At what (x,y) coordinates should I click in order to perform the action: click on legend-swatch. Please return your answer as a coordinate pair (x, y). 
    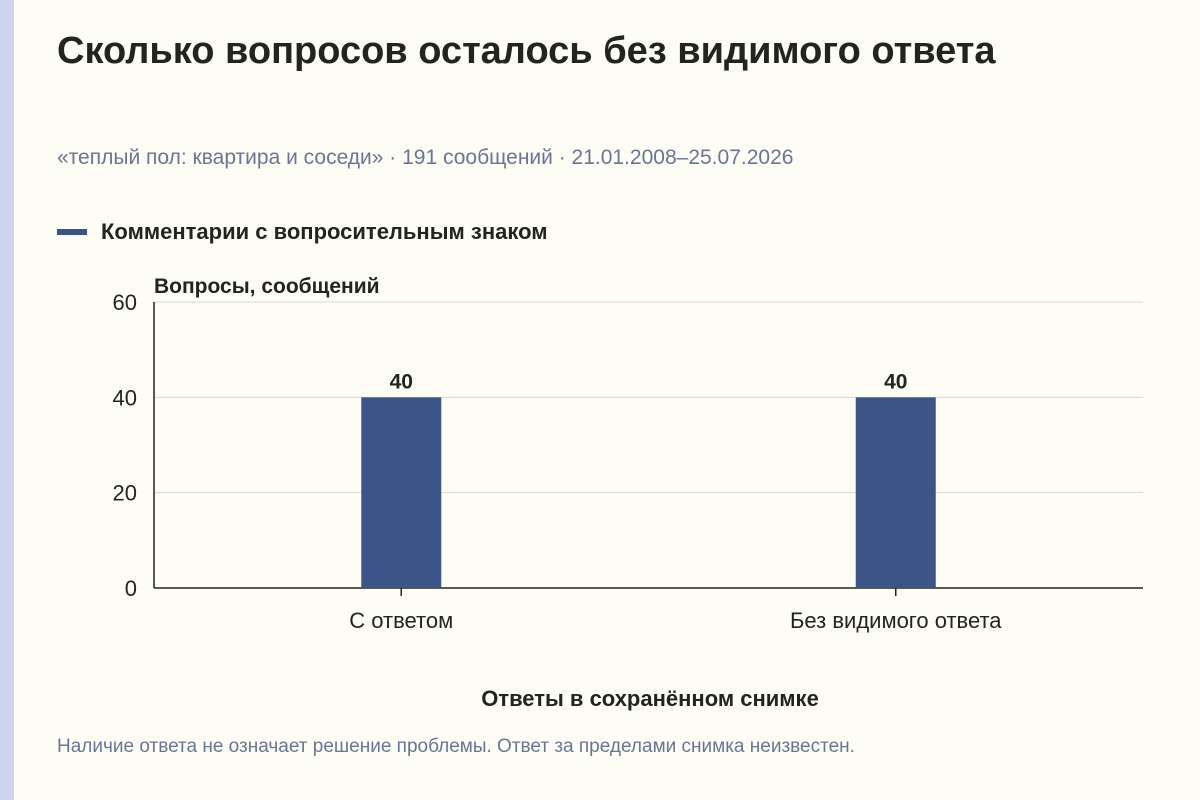
    Looking at the image, I should click on (72, 232).